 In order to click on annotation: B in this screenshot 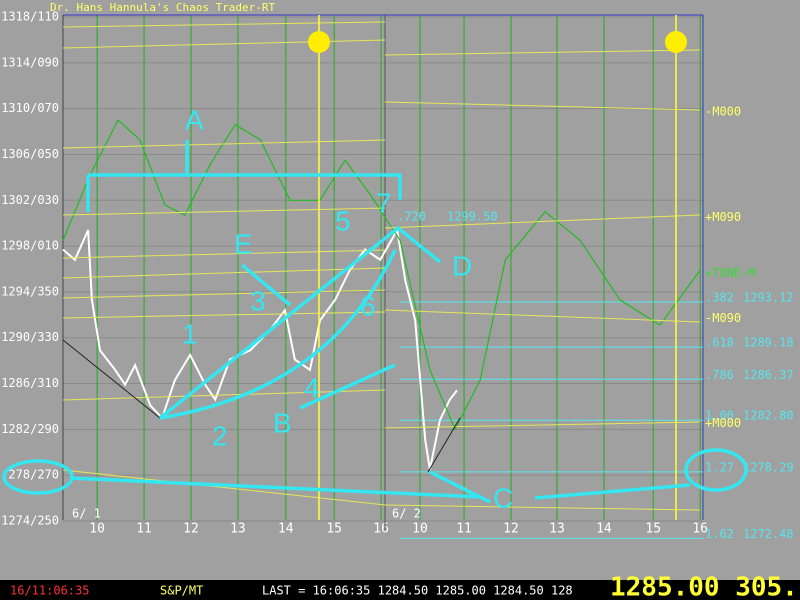, I will do `click(282, 422)`.